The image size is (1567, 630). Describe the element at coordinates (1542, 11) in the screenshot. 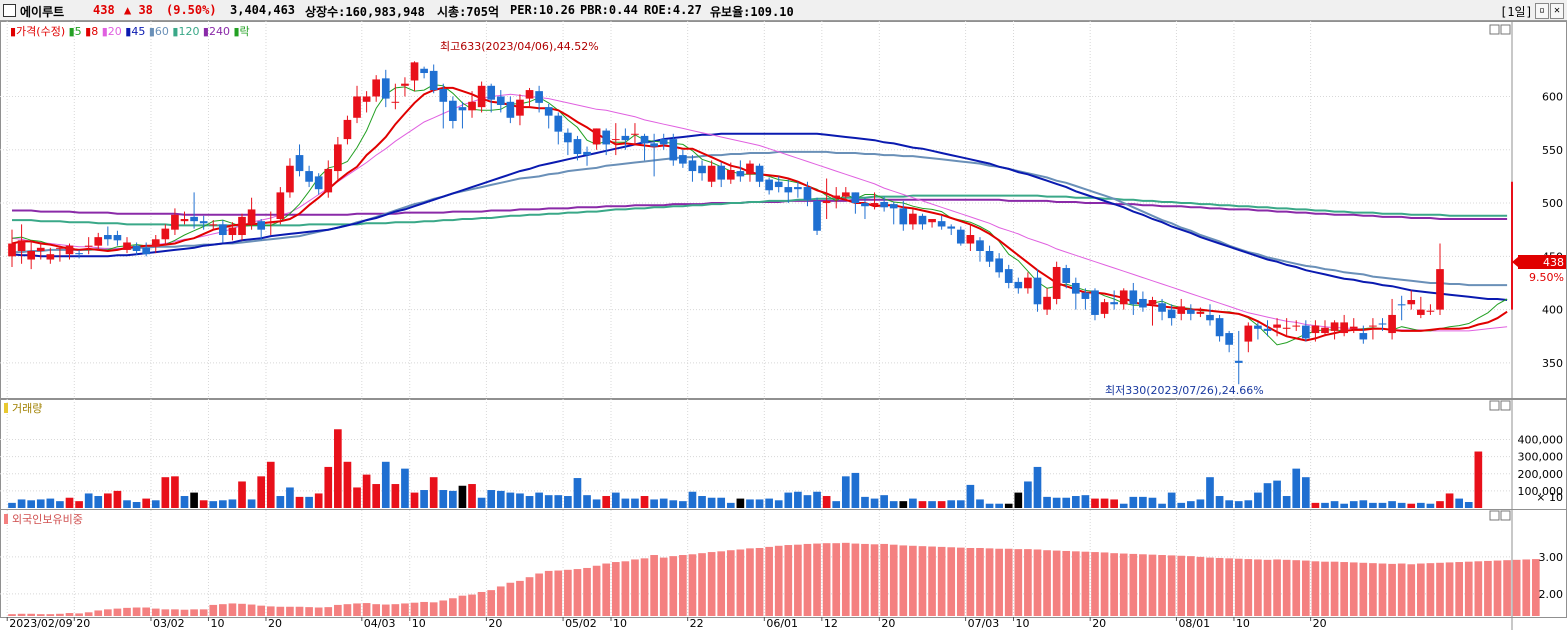

I see `maximize-button: ▫` at that location.